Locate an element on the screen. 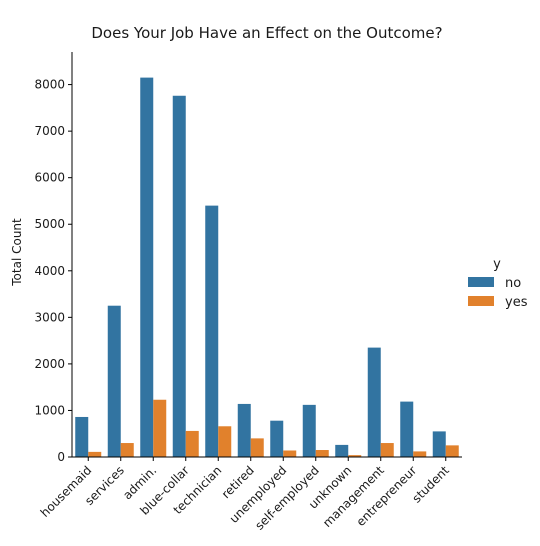 The image size is (540, 546). x-tick-label-housemaid: housemaid is located at coordinates (66, 491).